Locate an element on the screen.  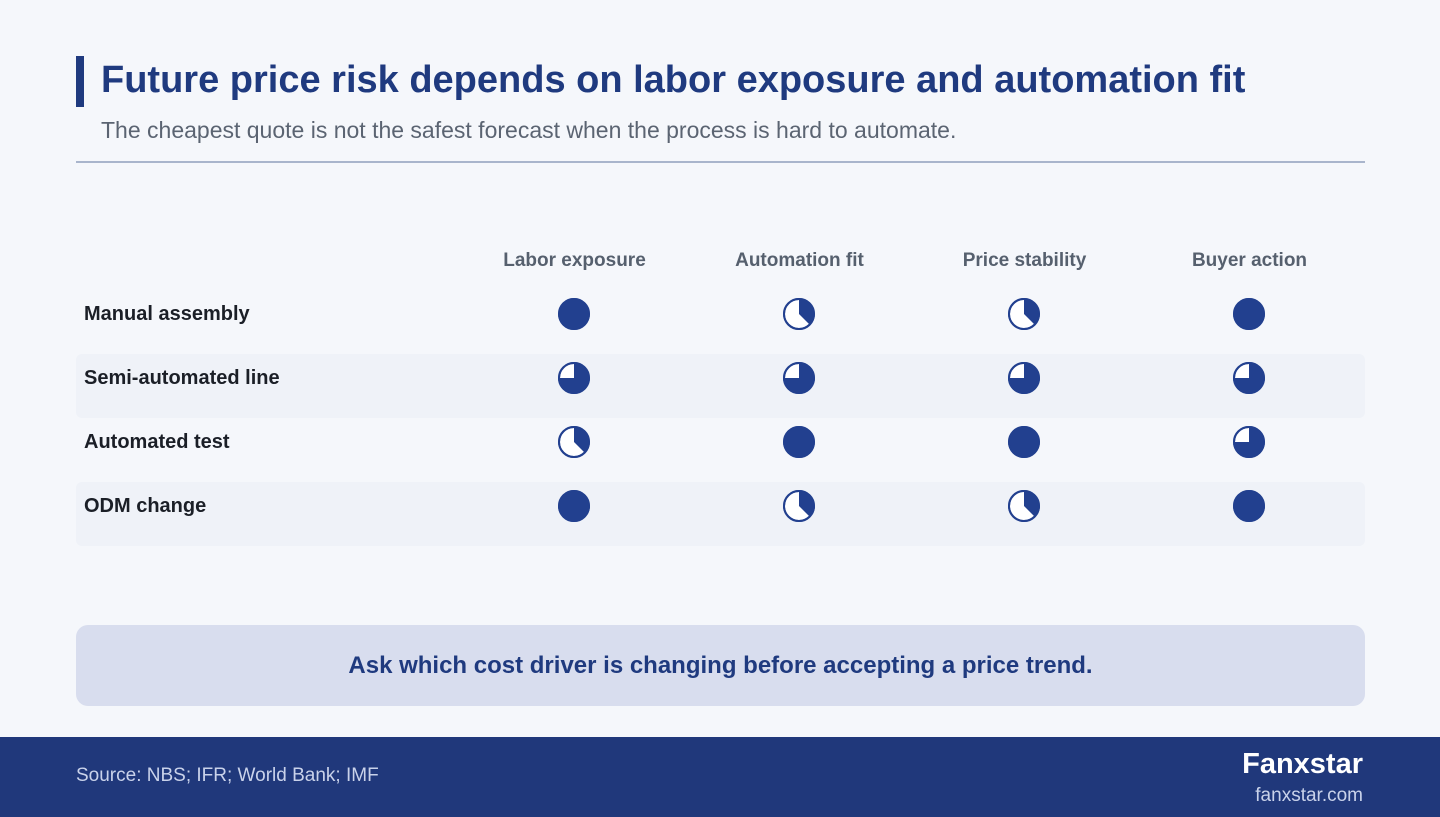
brand-logo-text: Fanxstar is located at coordinates (1302, 764).